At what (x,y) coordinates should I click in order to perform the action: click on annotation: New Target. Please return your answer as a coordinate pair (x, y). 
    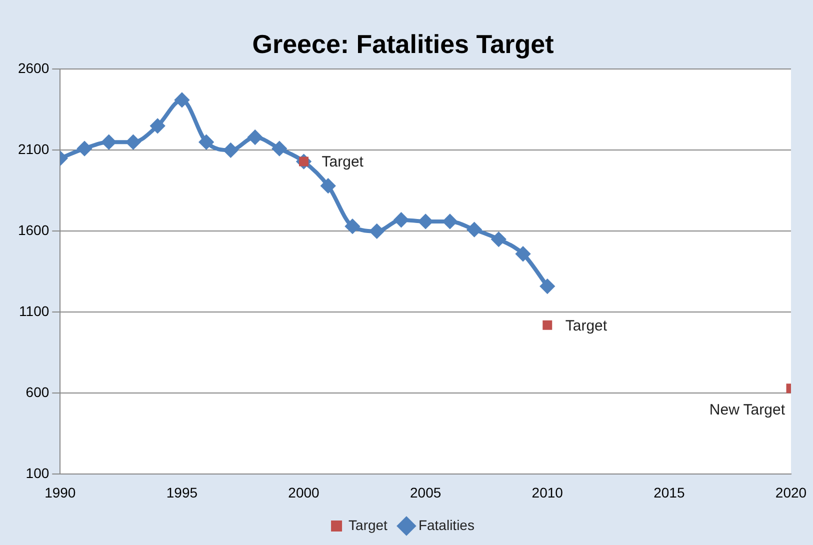
    Looking at the image, I should click on (747, 409).